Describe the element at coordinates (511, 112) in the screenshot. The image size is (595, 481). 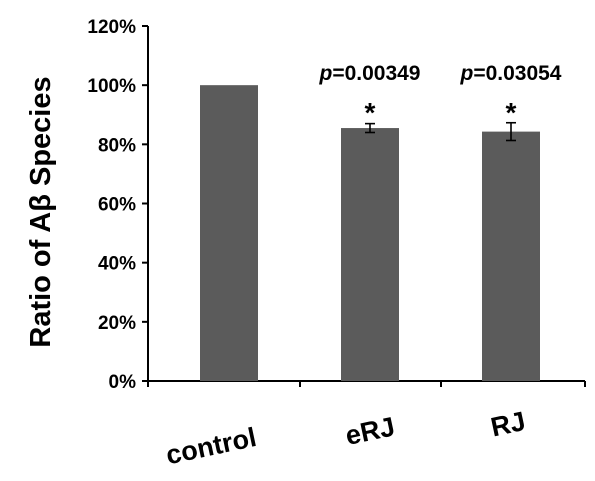
I see `significance-marker-RJ: *` at that location.